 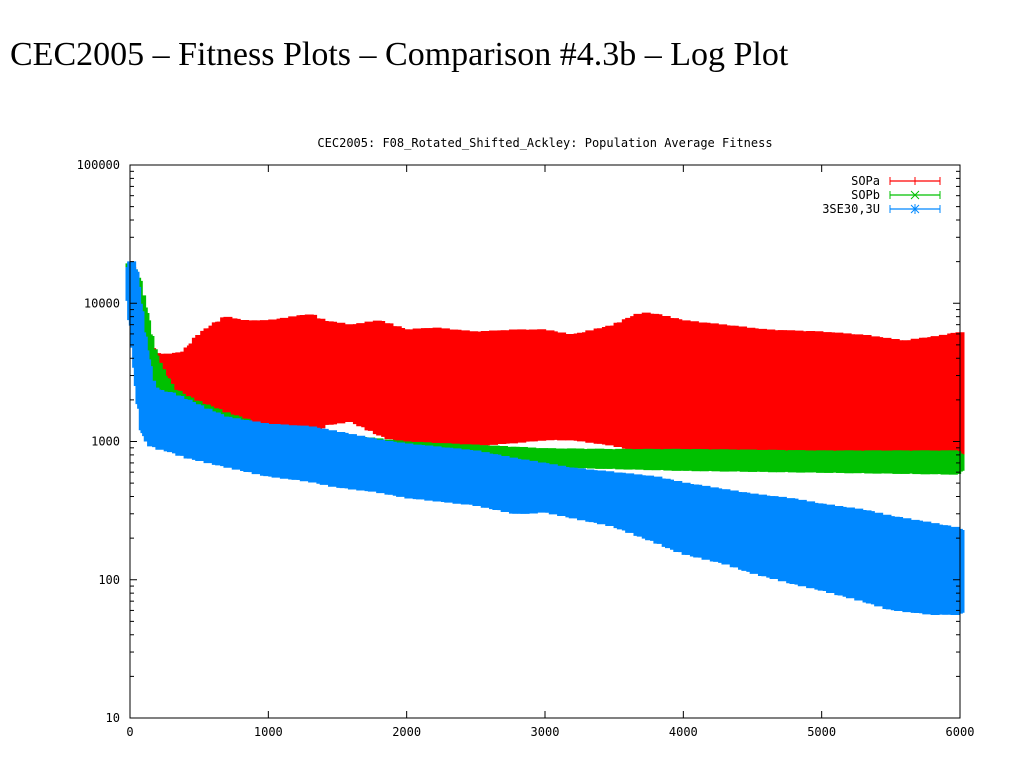 What do you see at coordinates (105, 442) in the screenshot?
I see `y-tick-label: 1000` at bounding box center [105, 442].